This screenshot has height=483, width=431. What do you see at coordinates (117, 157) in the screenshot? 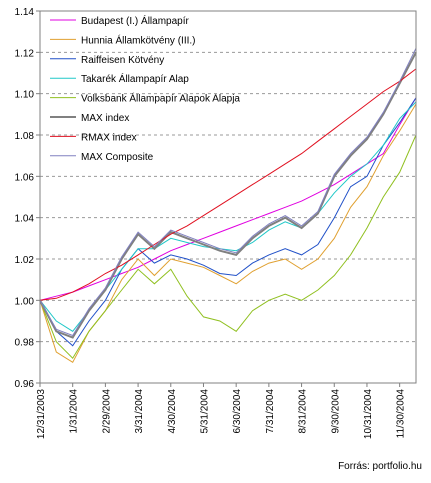
I see `legend-label: MAX Composite` at bounding box center [117, 157].